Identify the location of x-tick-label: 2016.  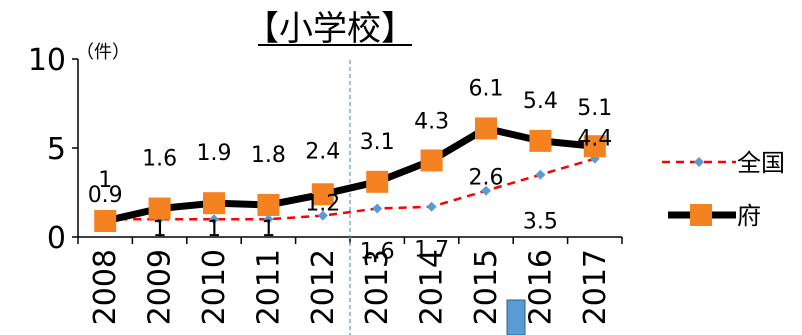
(540, 287).